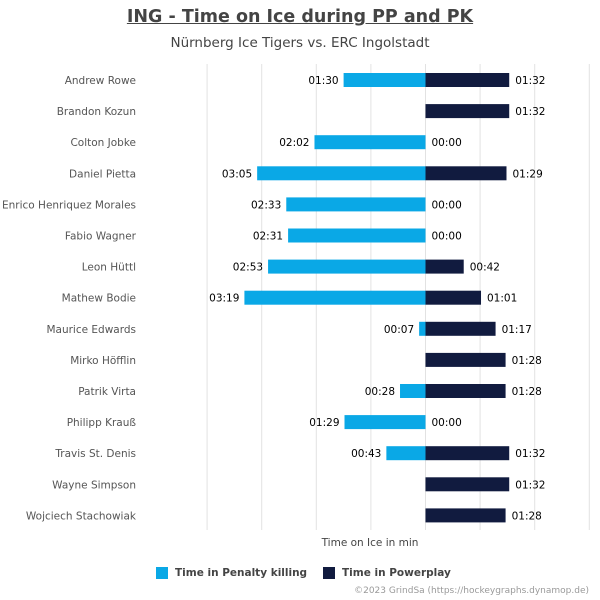 This screenshot has width=600, height=600. I want to click on pk-data-label: 03:05, so click(237, 174).